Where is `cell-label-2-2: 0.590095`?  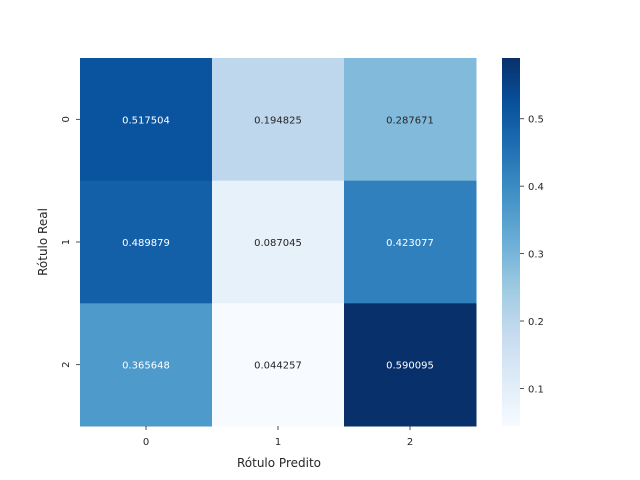
cell-label-2-2: 0.590095 is located at coordinates (410, 366).